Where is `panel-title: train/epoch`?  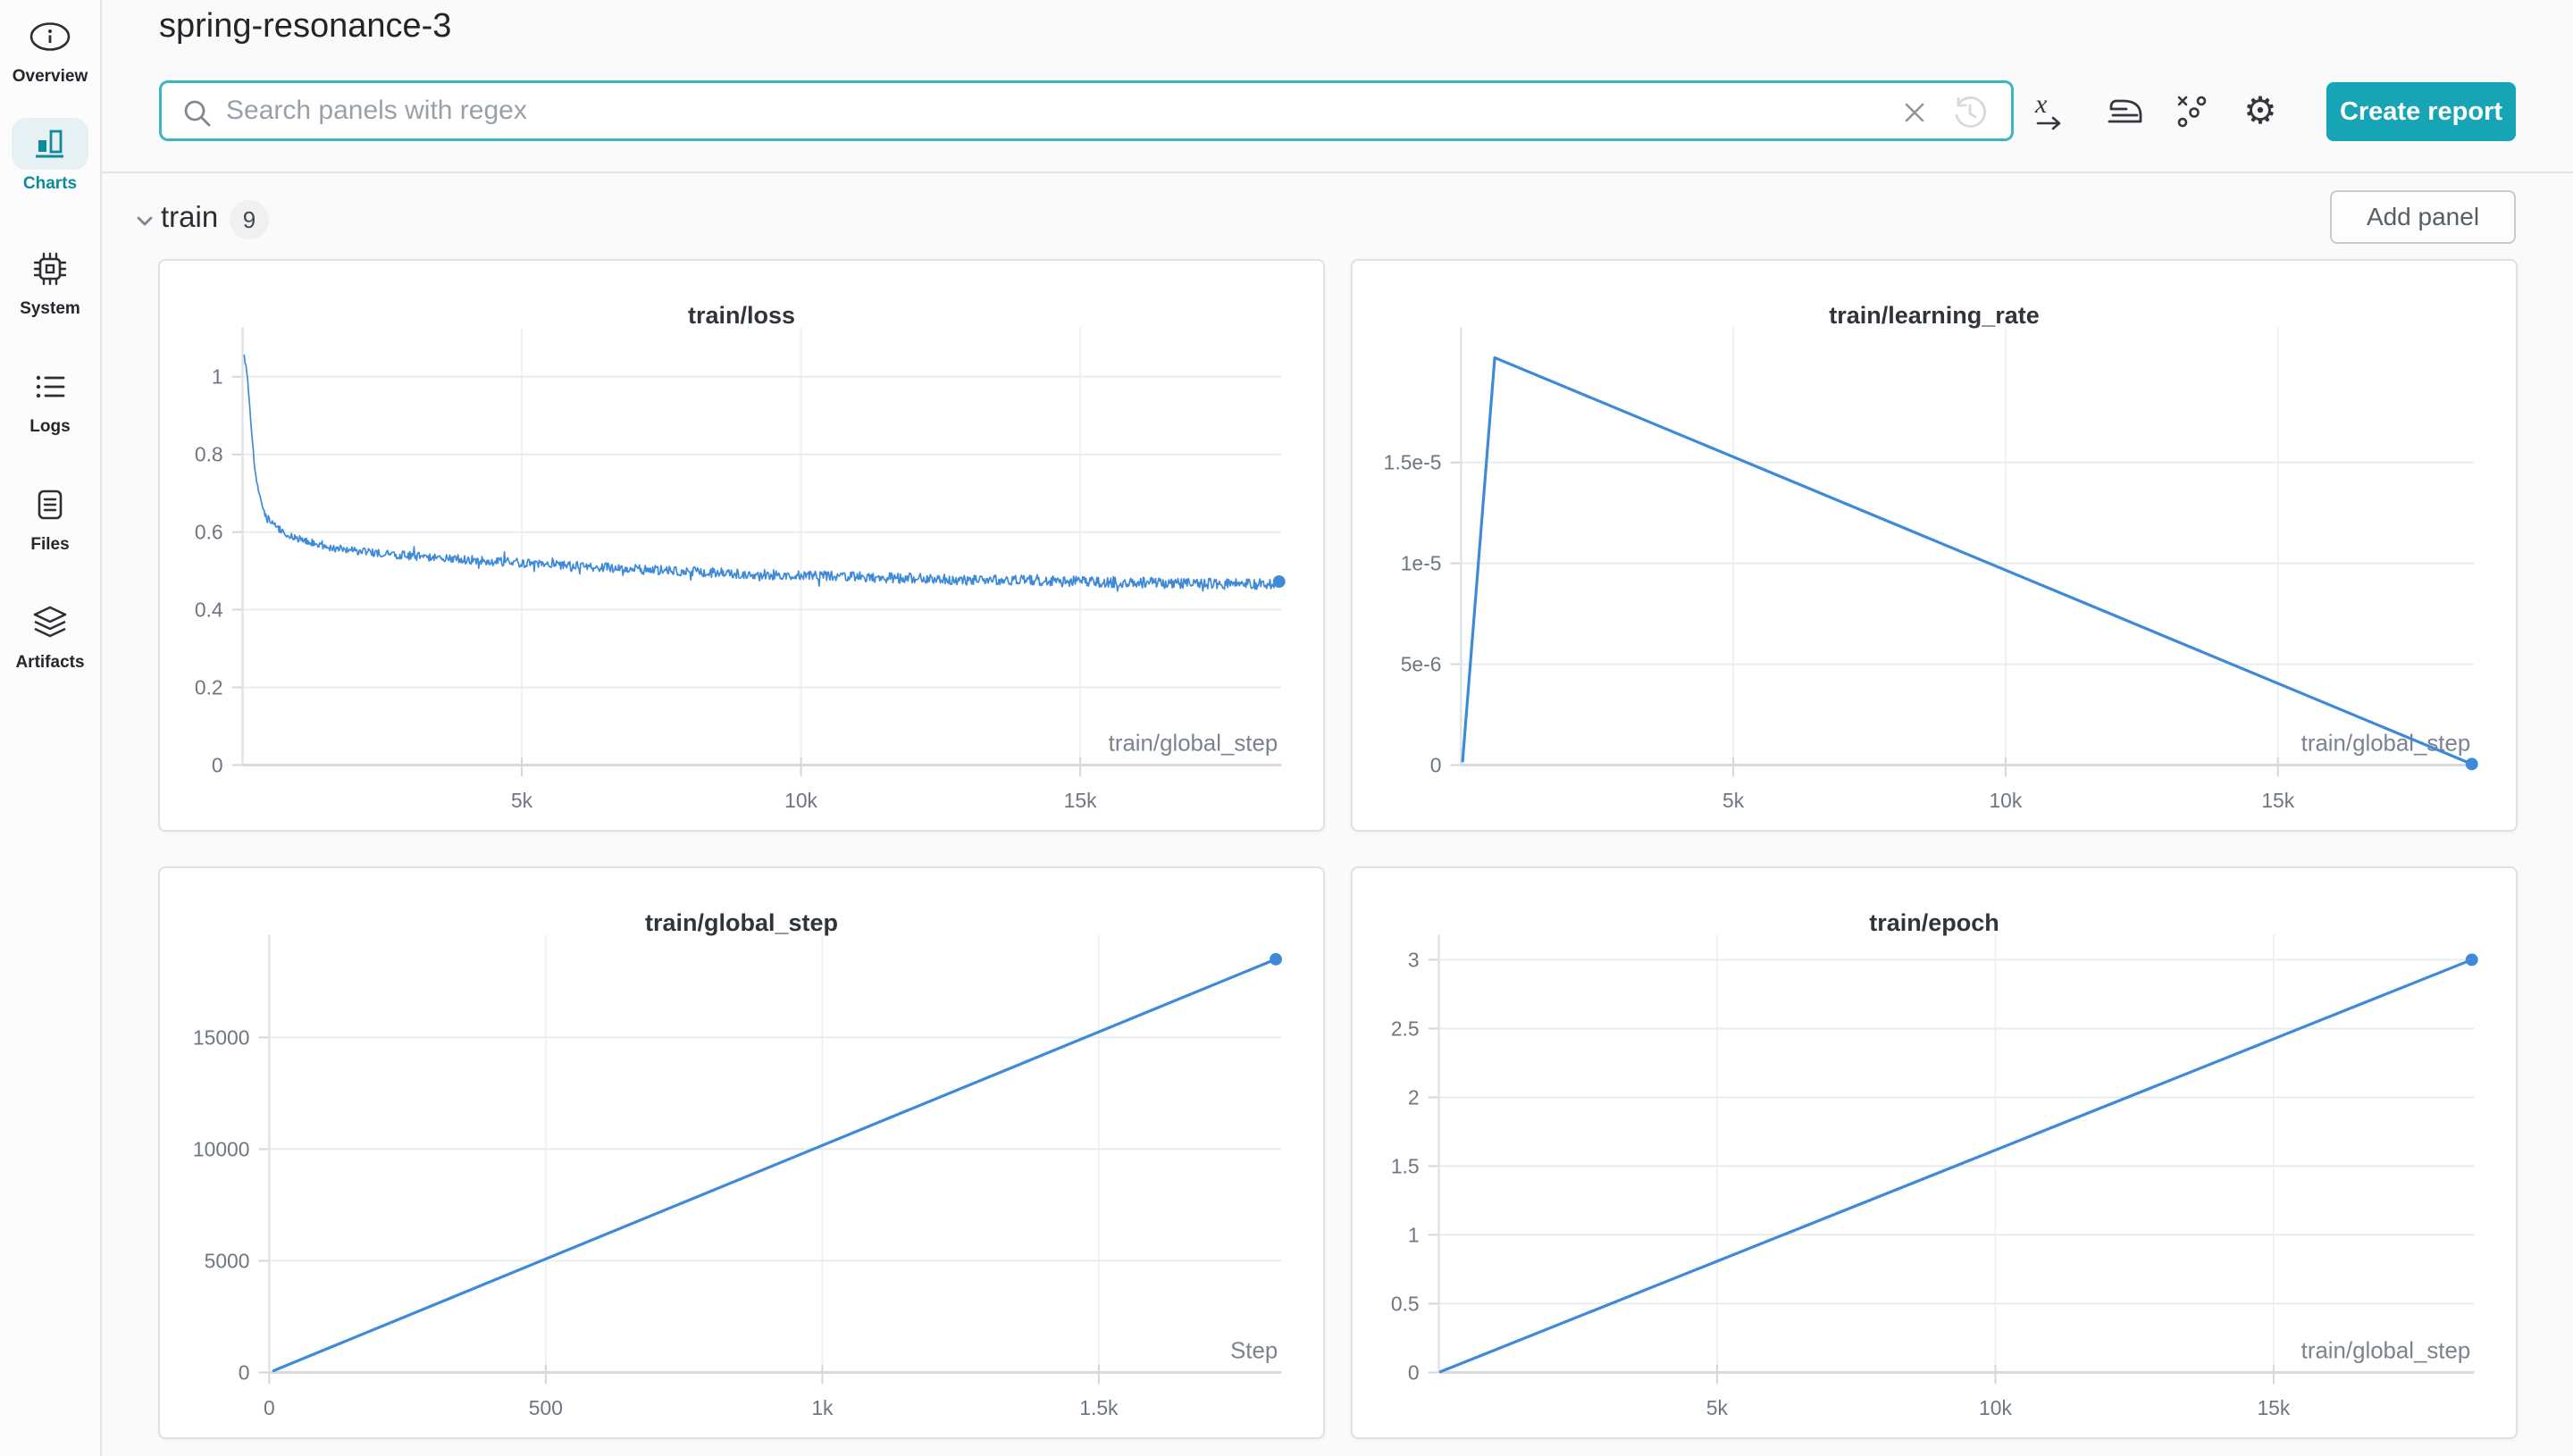
panel-title: train/epoch is located at coordinates (1934, 922).